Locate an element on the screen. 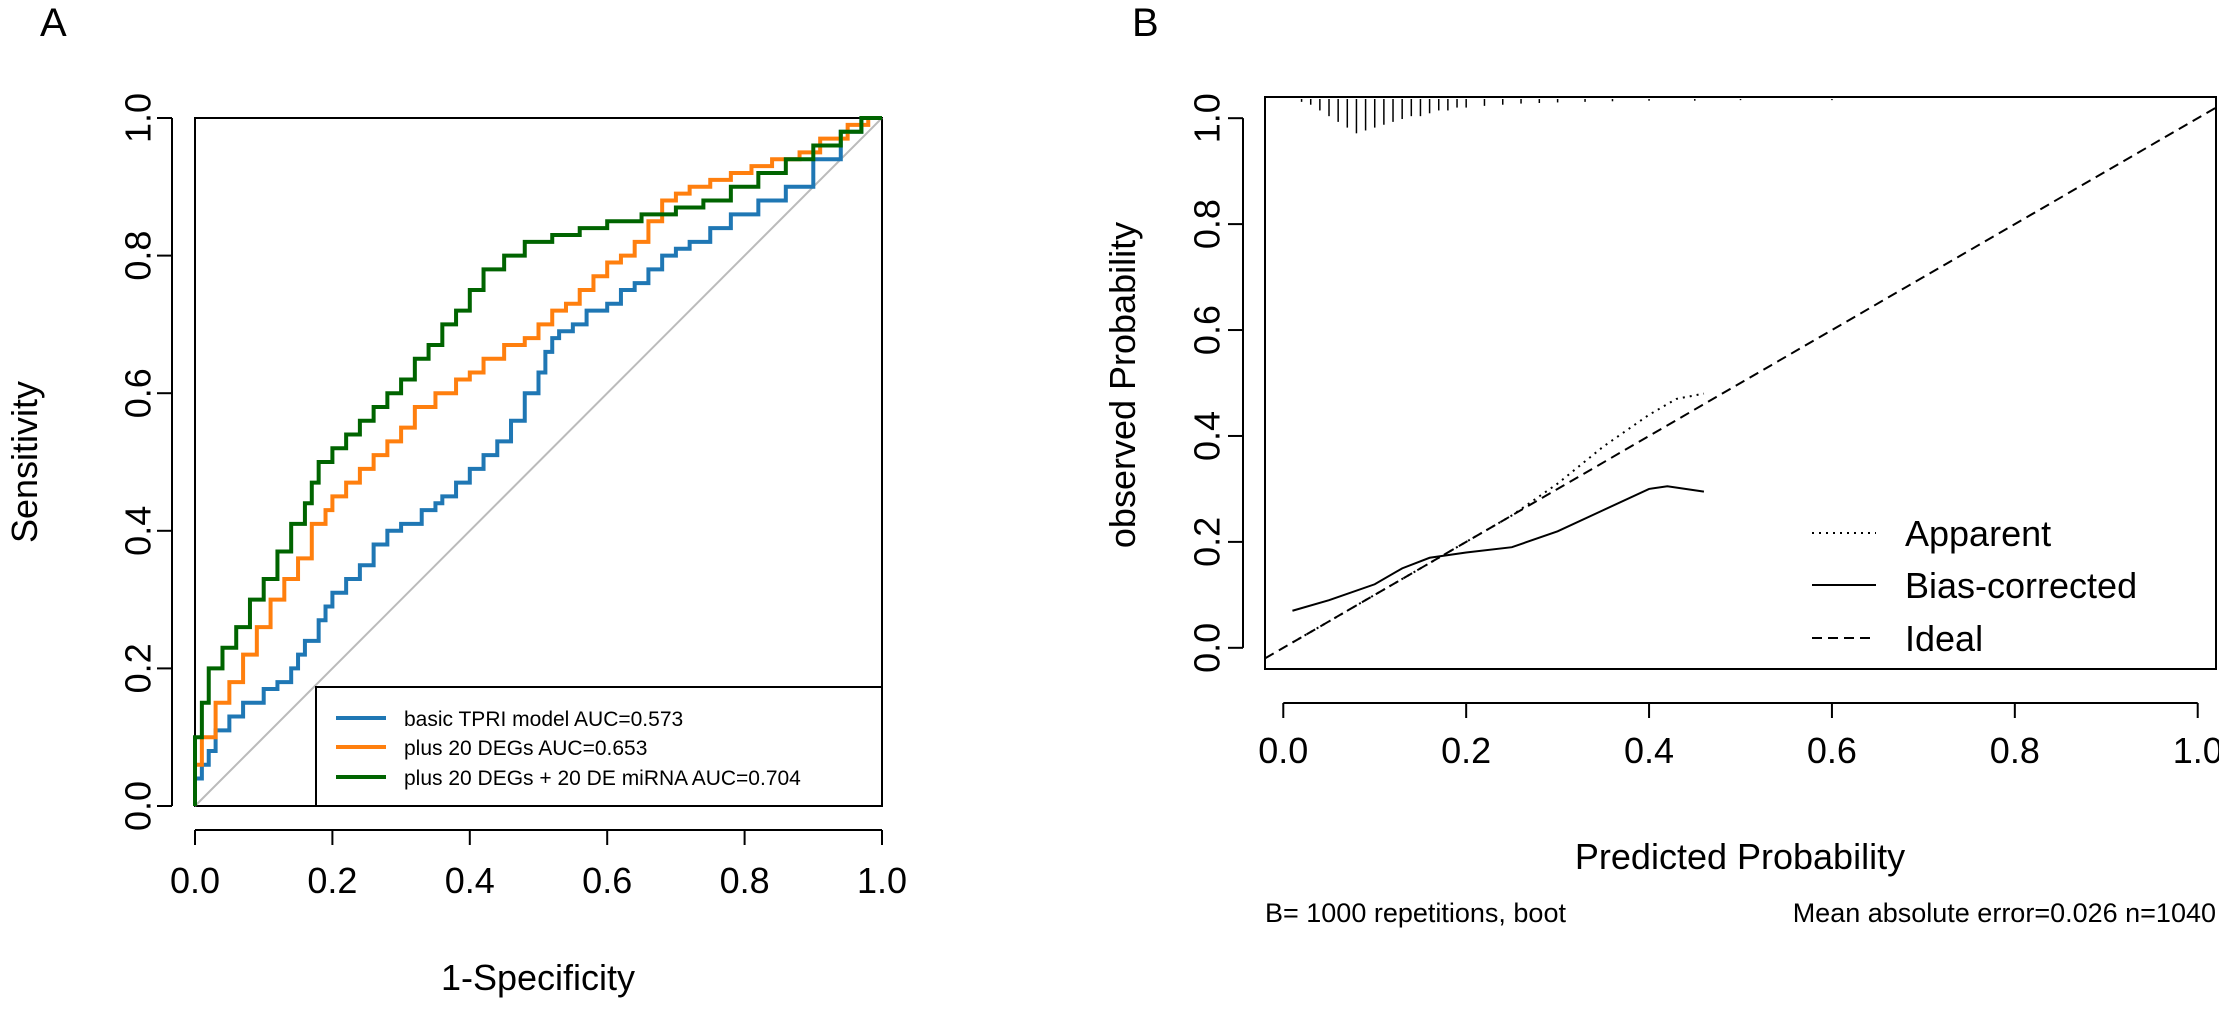 Image resolution: width=2219 pixels, height=1011 pixels. panel-a-x-tick-label: 0.8 is located at coordinates (745, 880).